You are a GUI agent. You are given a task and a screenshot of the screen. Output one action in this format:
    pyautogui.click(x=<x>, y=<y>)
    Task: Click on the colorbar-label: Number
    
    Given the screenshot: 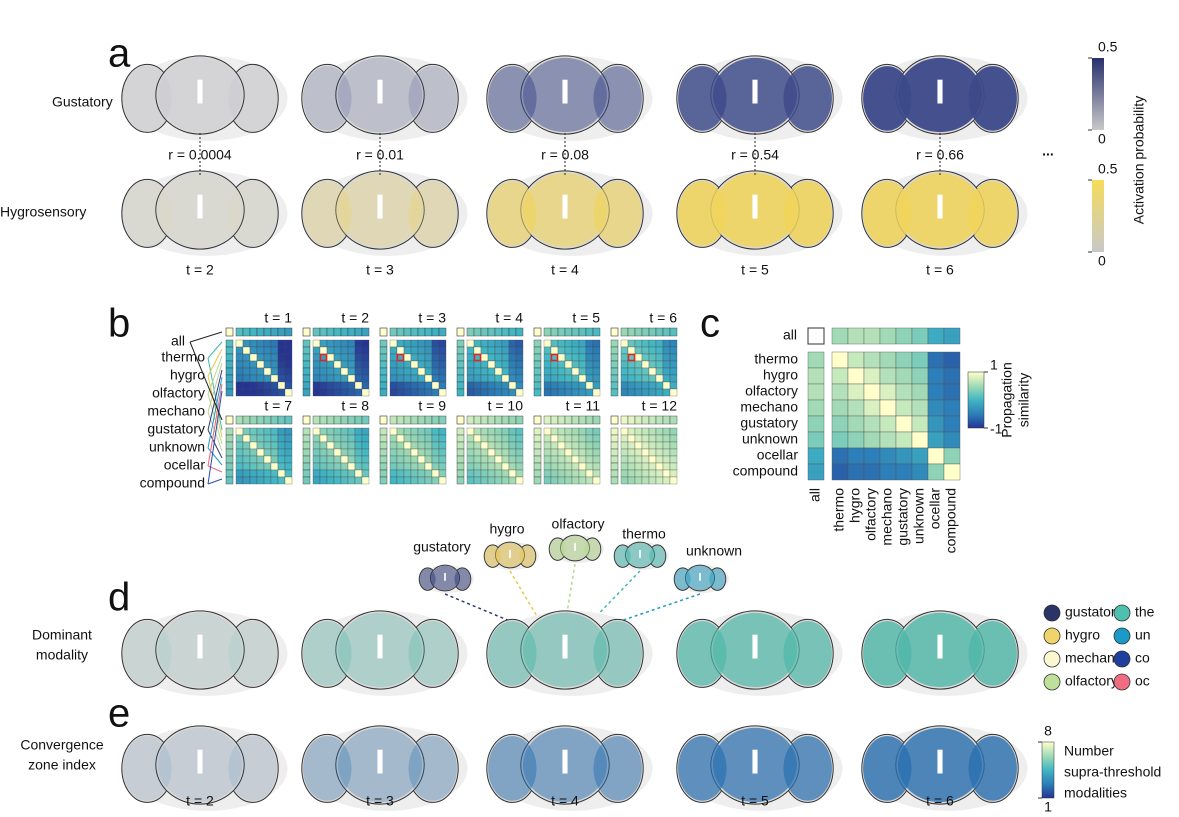 What is the action you would take?
    pyautogui.click(x=1089, y=751)
    